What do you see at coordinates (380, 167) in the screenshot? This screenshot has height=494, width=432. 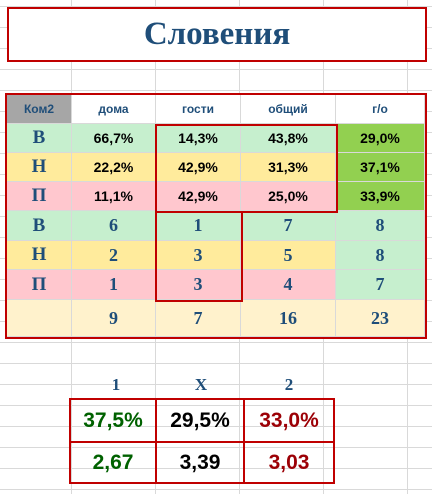 I see `pct-draw-yearly: 37,1%` at bounding box center [380, 167].